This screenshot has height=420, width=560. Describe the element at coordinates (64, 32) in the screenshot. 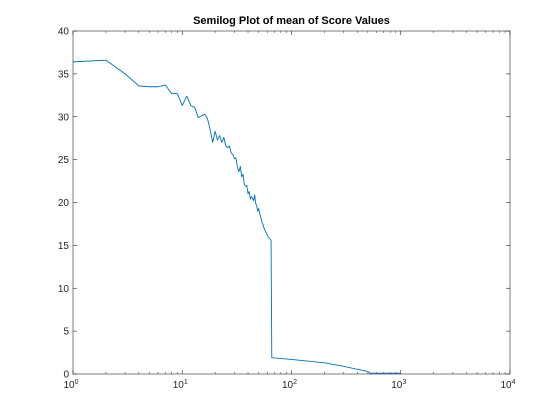

I see `y-tick-label: 40` at that location.